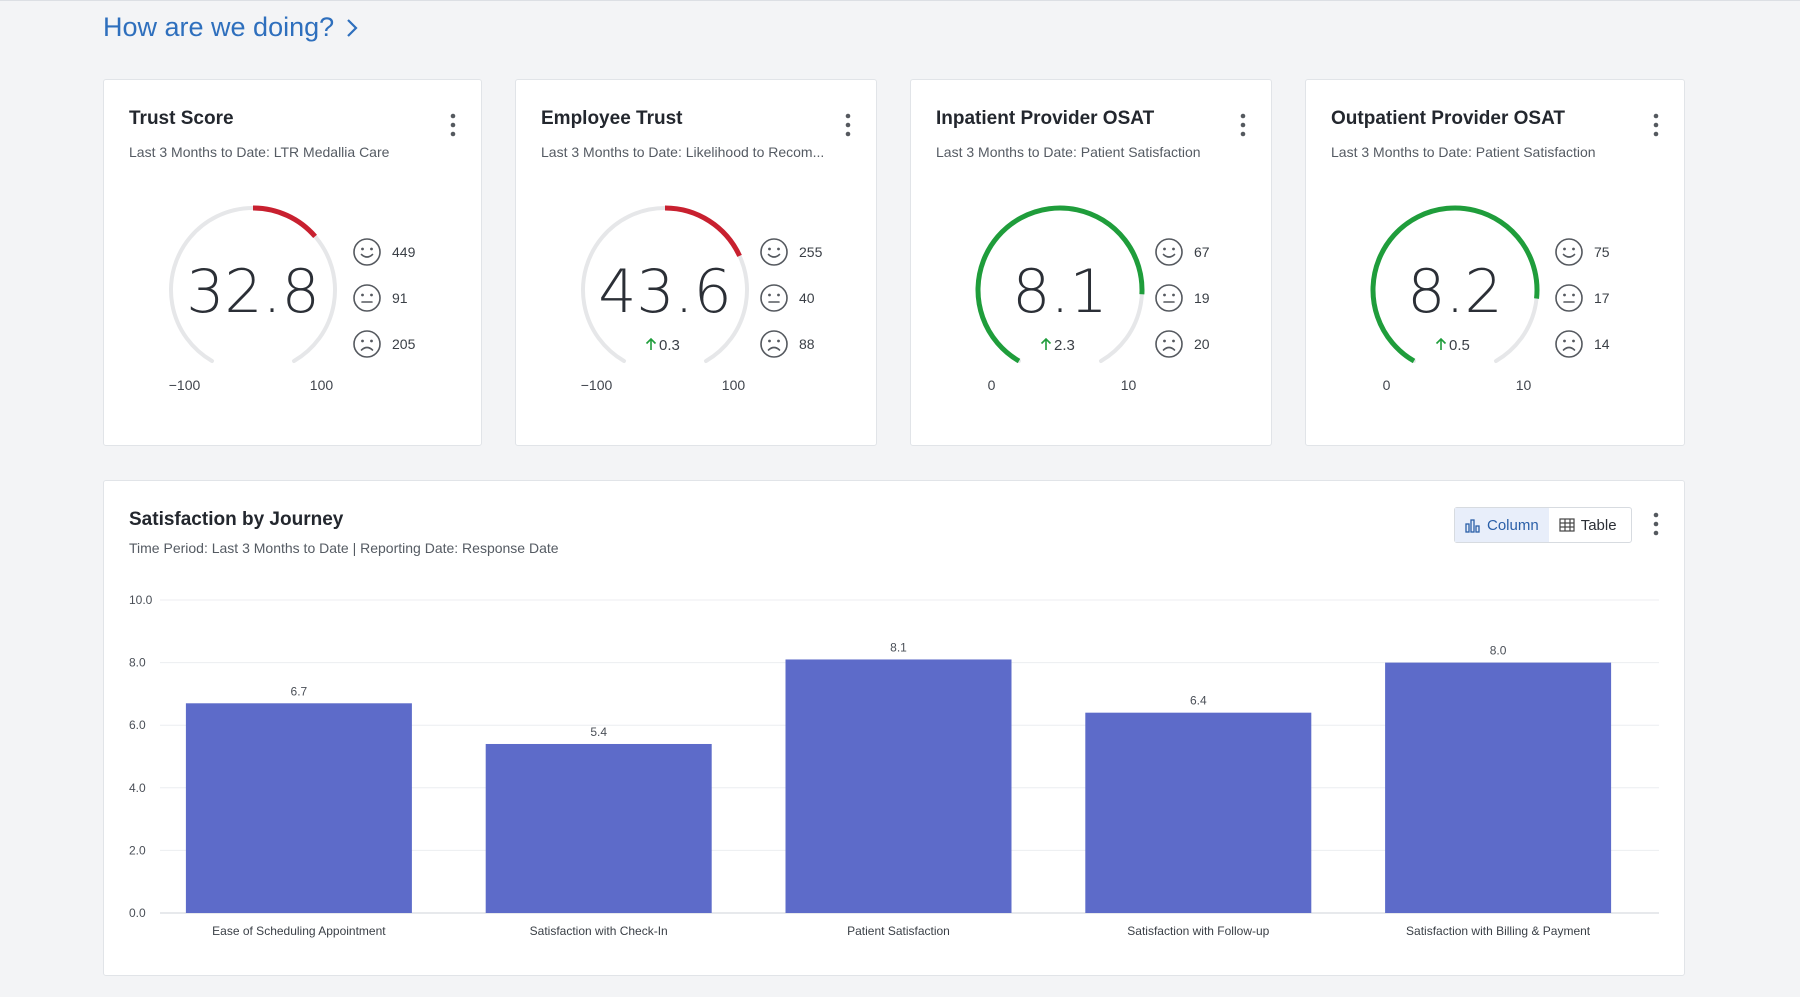 This screenshot has width=1800, height=997. What do you see at coordinates (181, 118) in the screenshot?
I see `card-title: Trust Score` at bounding box center [181, 118].